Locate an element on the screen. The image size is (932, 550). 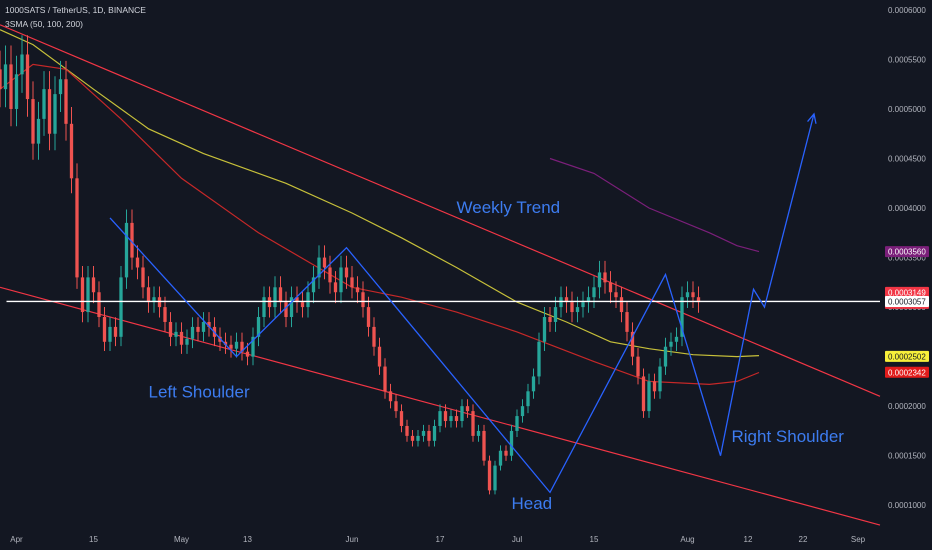
x-tick-label: May is located at coordinates (181, 539).